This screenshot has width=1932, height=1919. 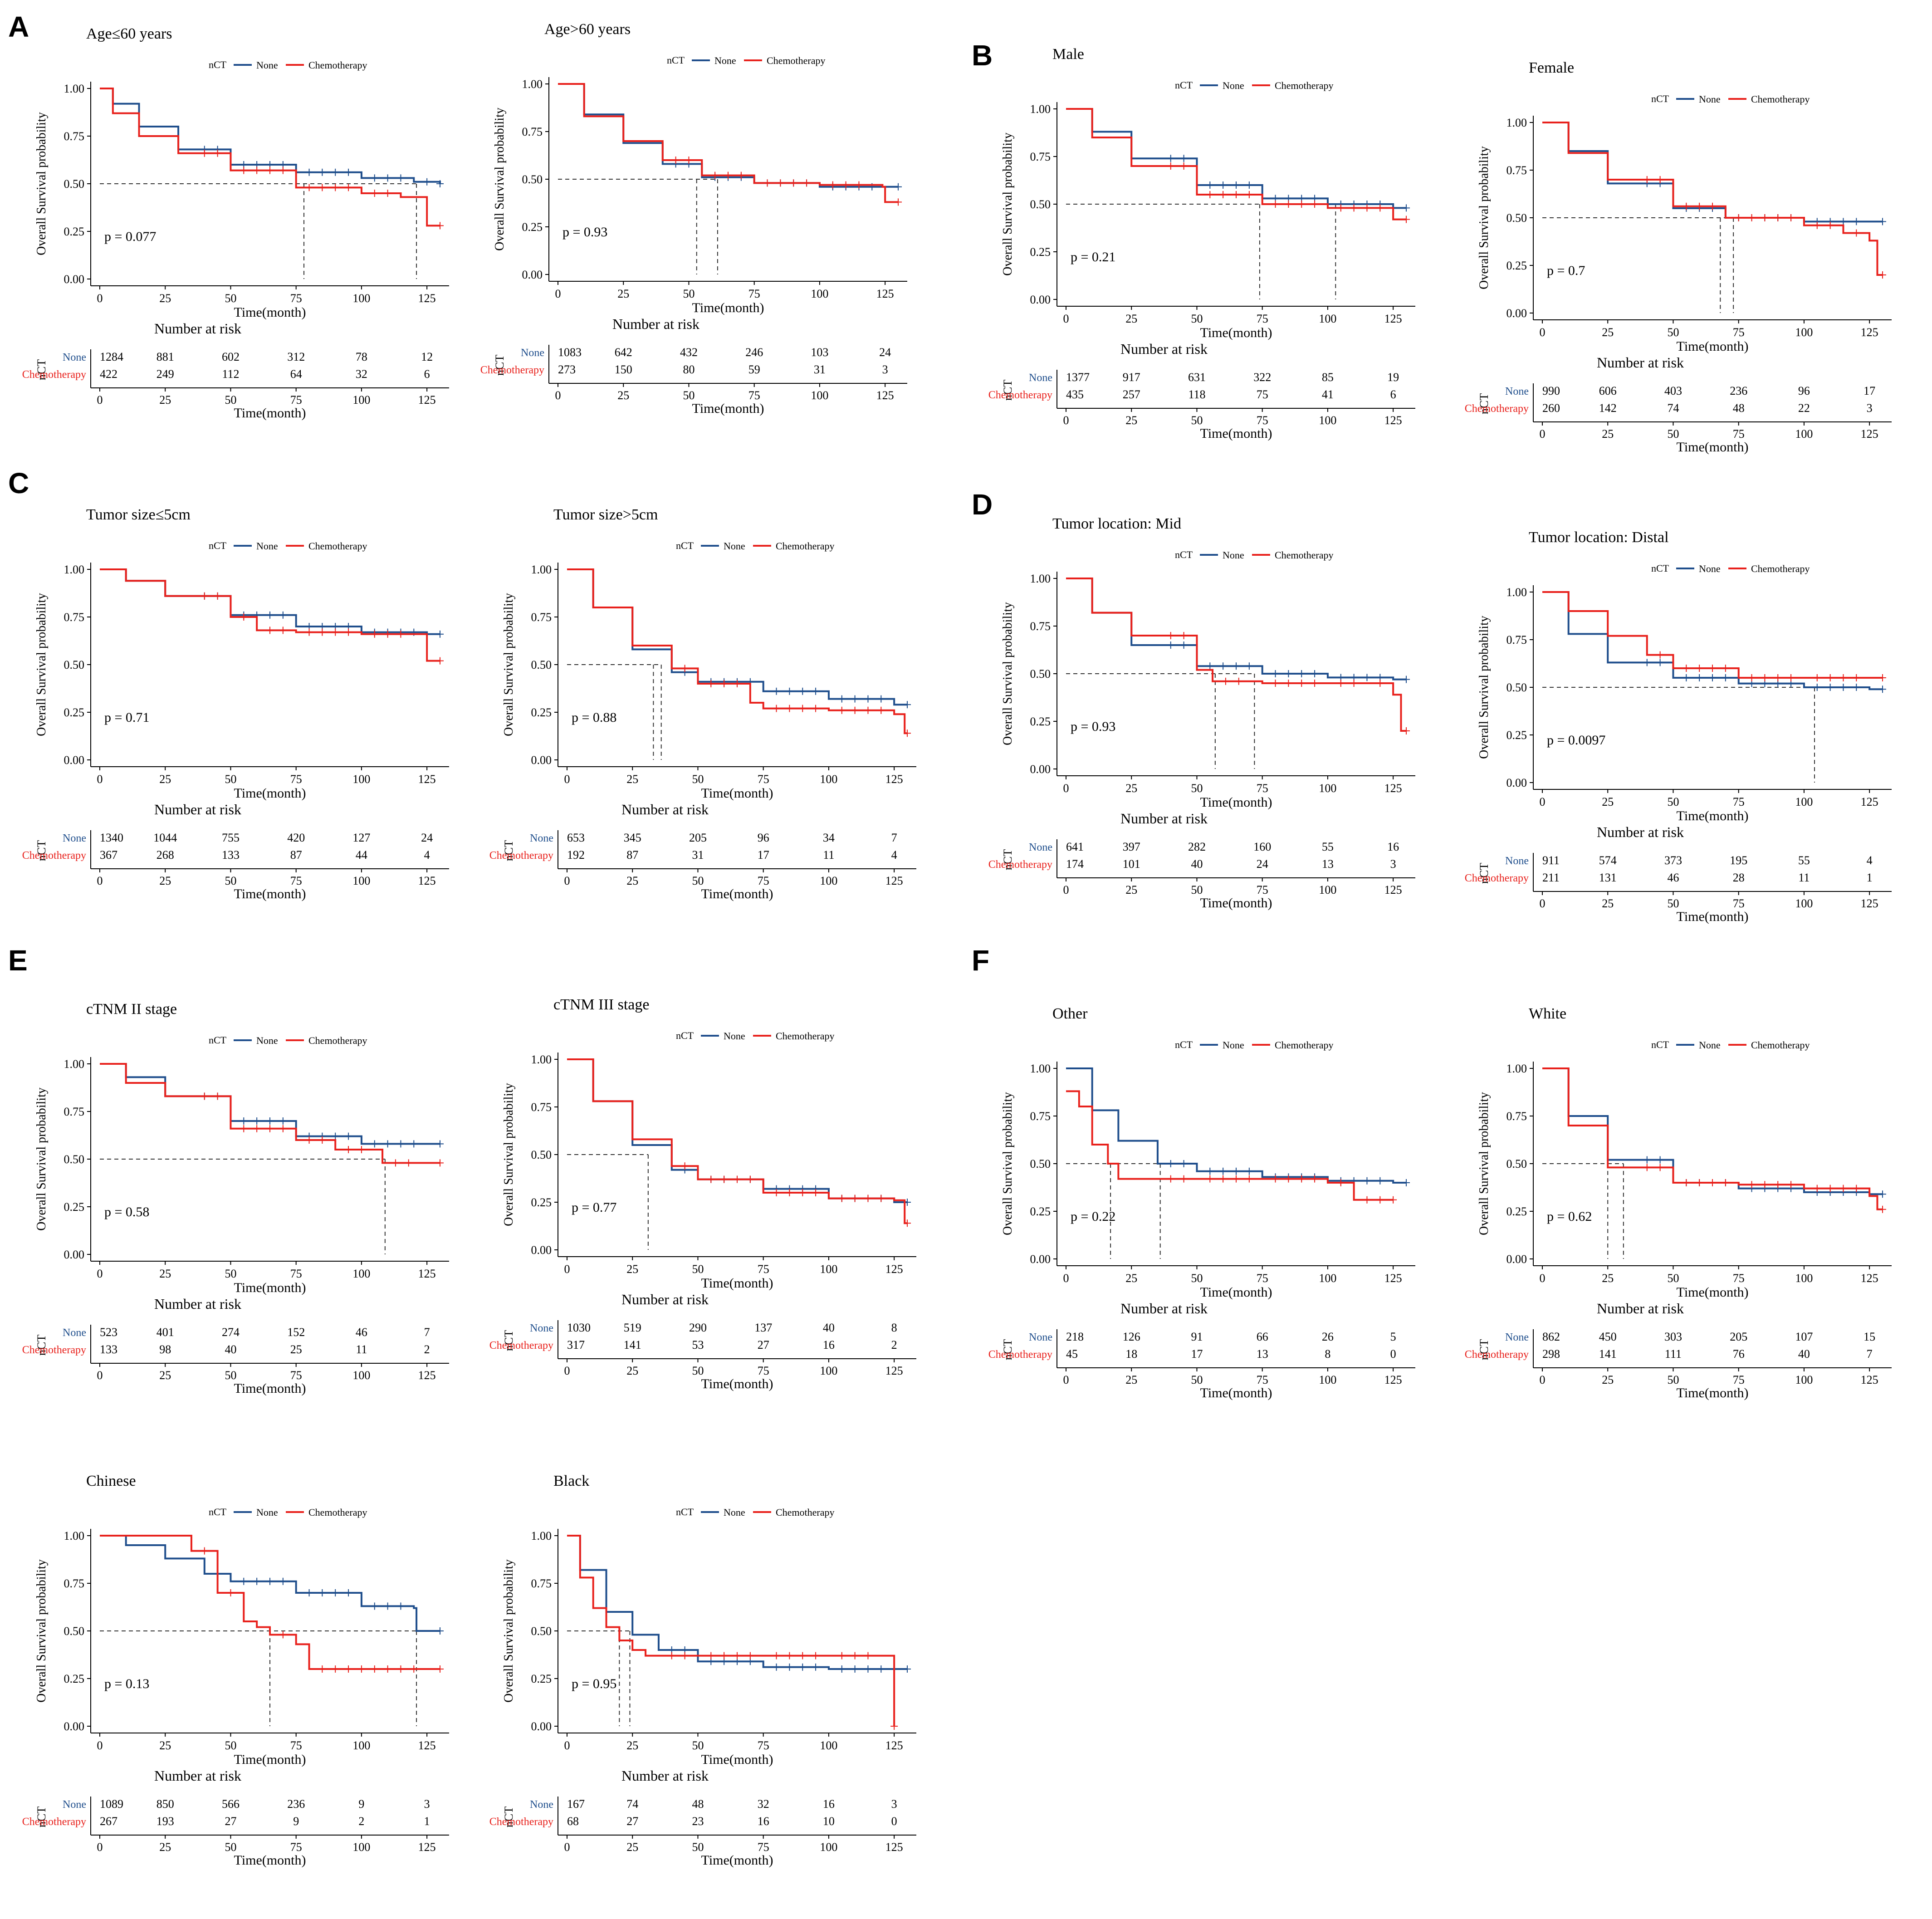 I want to click on risk-x-axis-label: Time(month), so click(x=1236, y=433).